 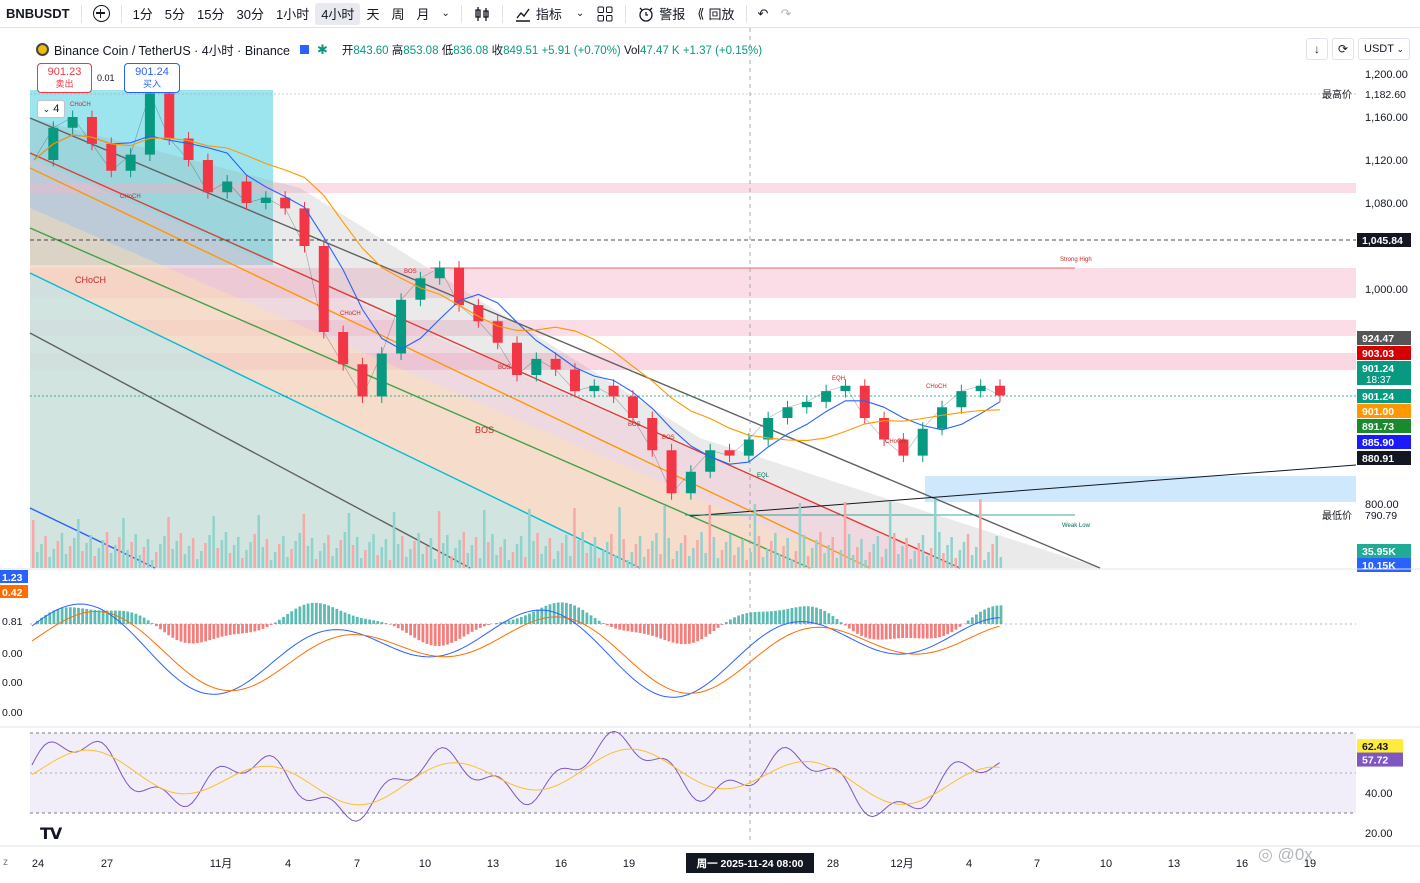 What do you see at coordinates (80, 105) in the screenshot?
I see `structure-label: CHoCH` at bounding box center [80, 105].